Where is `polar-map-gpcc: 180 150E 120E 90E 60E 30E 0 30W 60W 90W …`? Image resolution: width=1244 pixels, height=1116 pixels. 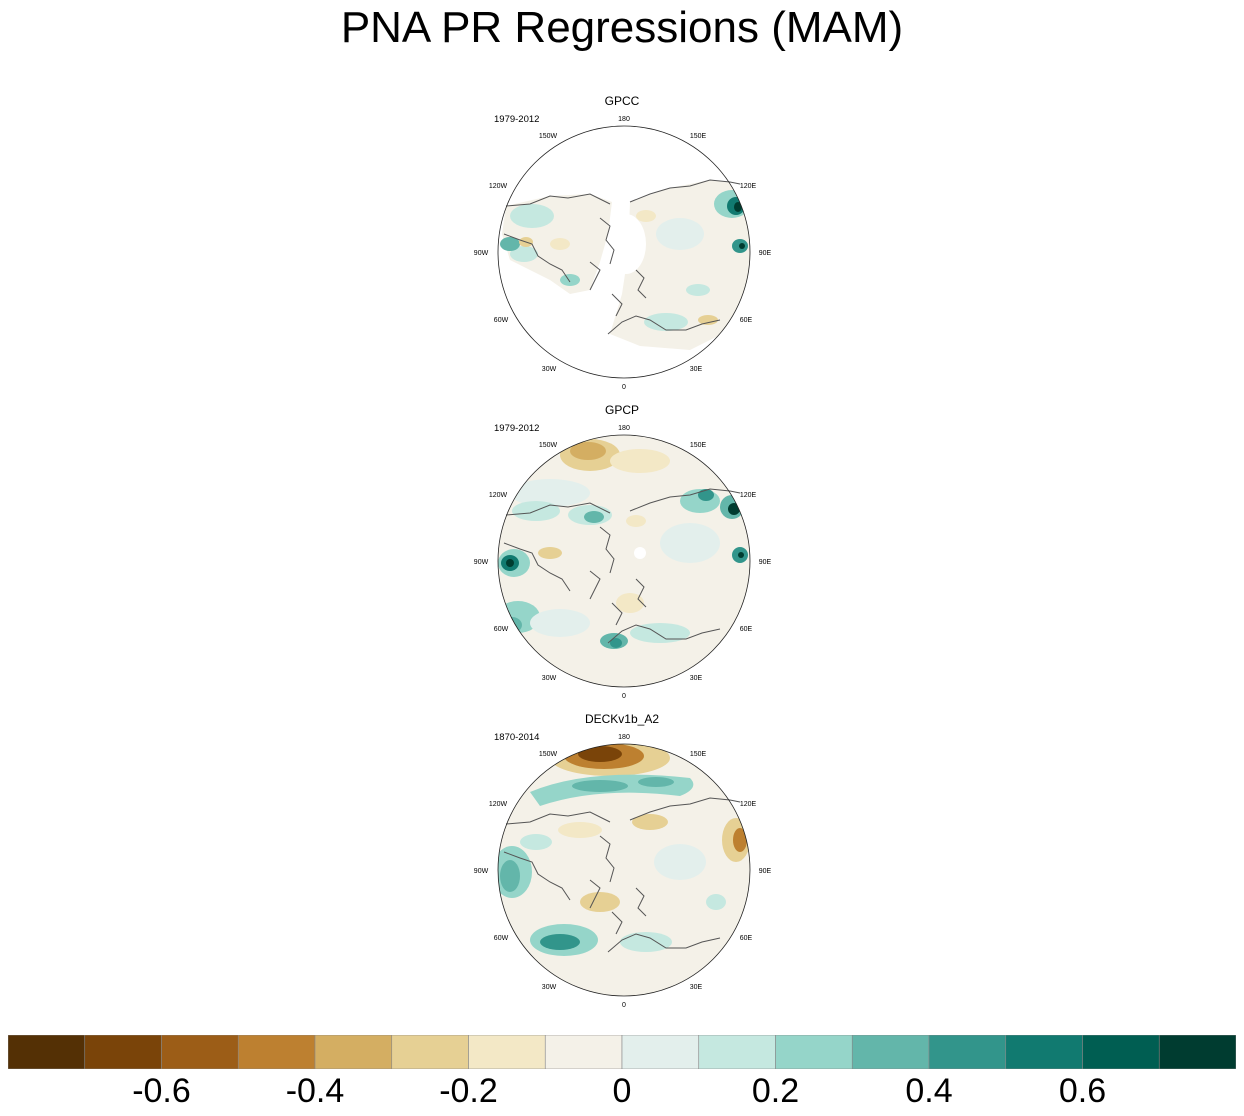 polar-map-gpcc: 180 150E 120E 90E 60E 30E 0 30W 60W 90W … is located at coordinates (623, 253).